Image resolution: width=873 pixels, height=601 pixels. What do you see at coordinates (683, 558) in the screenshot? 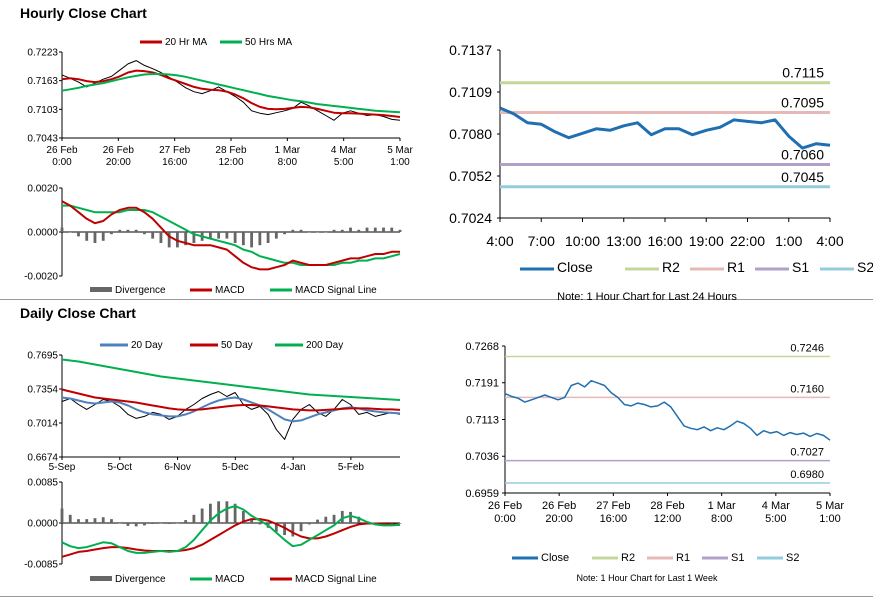
I see `daily-pivot-legend-r1-label: R1` at bounding box center [683, 558].